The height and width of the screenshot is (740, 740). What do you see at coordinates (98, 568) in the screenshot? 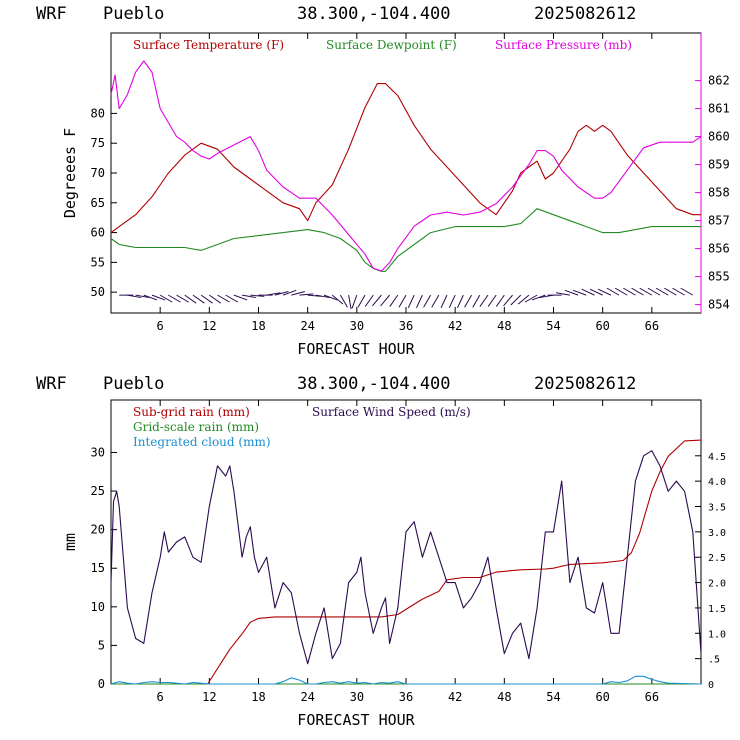
I see `y-tick-label: 15` at bounding box center [98, 568].